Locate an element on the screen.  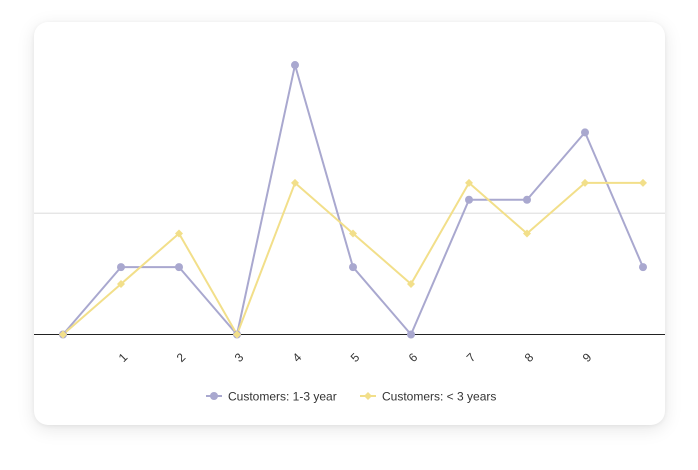
legend-label-1: Customers: 1-3 year is located at coordinates (282, 397).